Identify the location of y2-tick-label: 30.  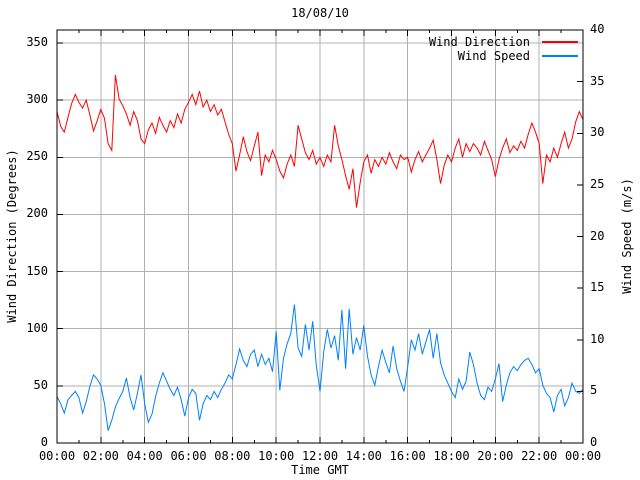
(597, 132).